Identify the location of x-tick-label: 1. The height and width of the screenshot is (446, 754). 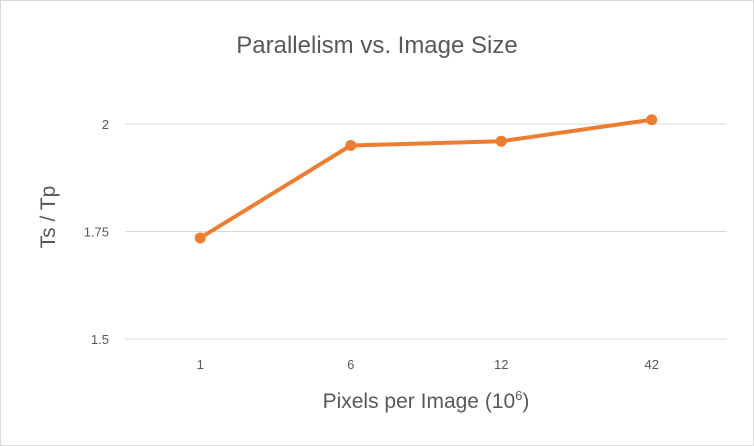
(200, 364).